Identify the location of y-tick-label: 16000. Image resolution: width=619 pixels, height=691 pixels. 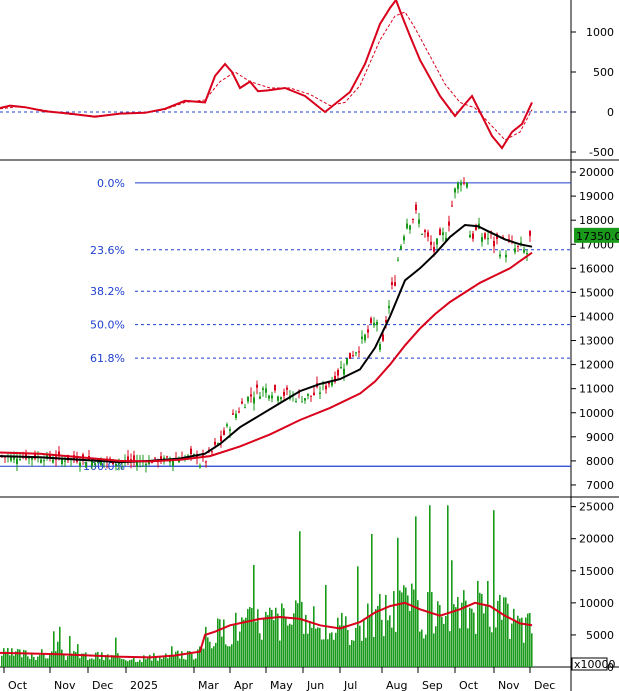
(596, 268).